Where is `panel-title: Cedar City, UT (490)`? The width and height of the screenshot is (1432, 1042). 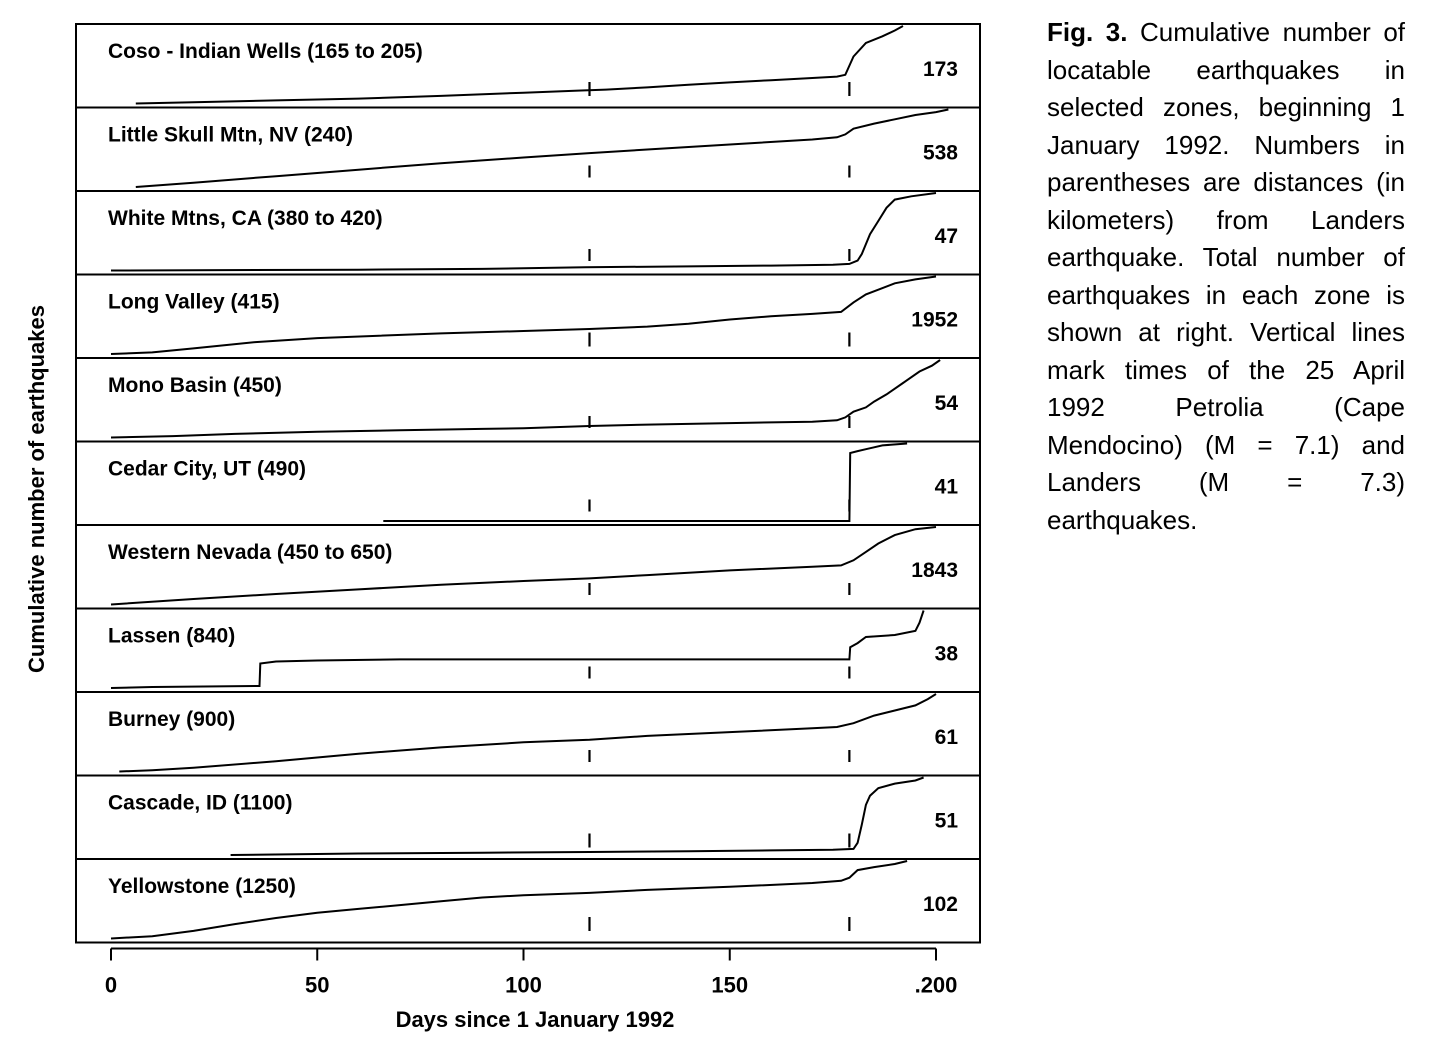 panel-title: Cedar City, UT (490) is located at coordinates (207, 469).